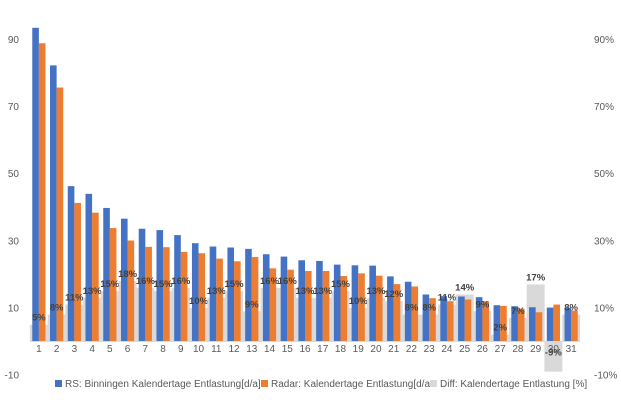 Image resolution: width=621 pixels, height=400 pixels. I want to click on x-axis-tick-label: 26, so click(483, 349).